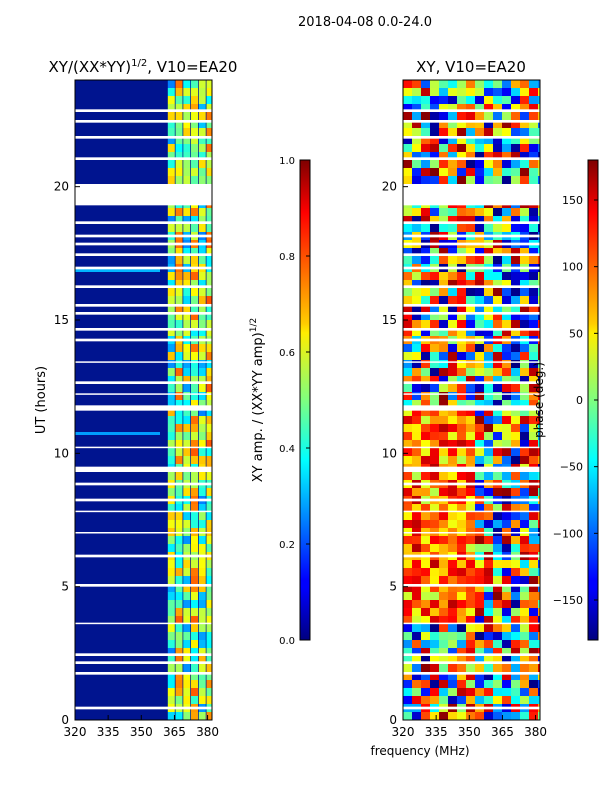  I want to click on amplitude-flagged-row, so click(143, 268).